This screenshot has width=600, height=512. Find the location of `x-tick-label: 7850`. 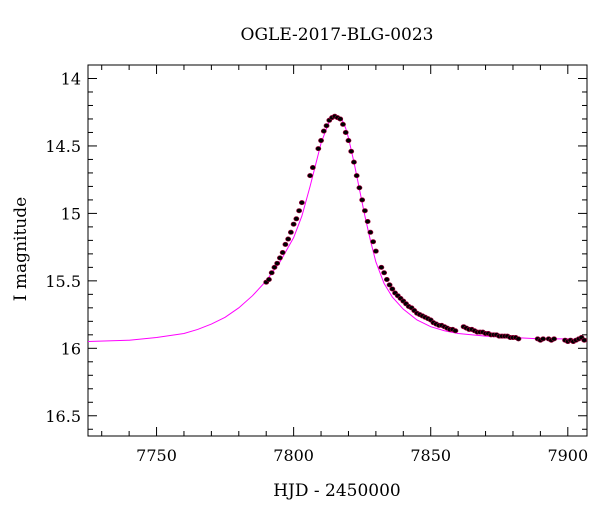

x-tick-label: 7850 is located at coordinates (430, 455).